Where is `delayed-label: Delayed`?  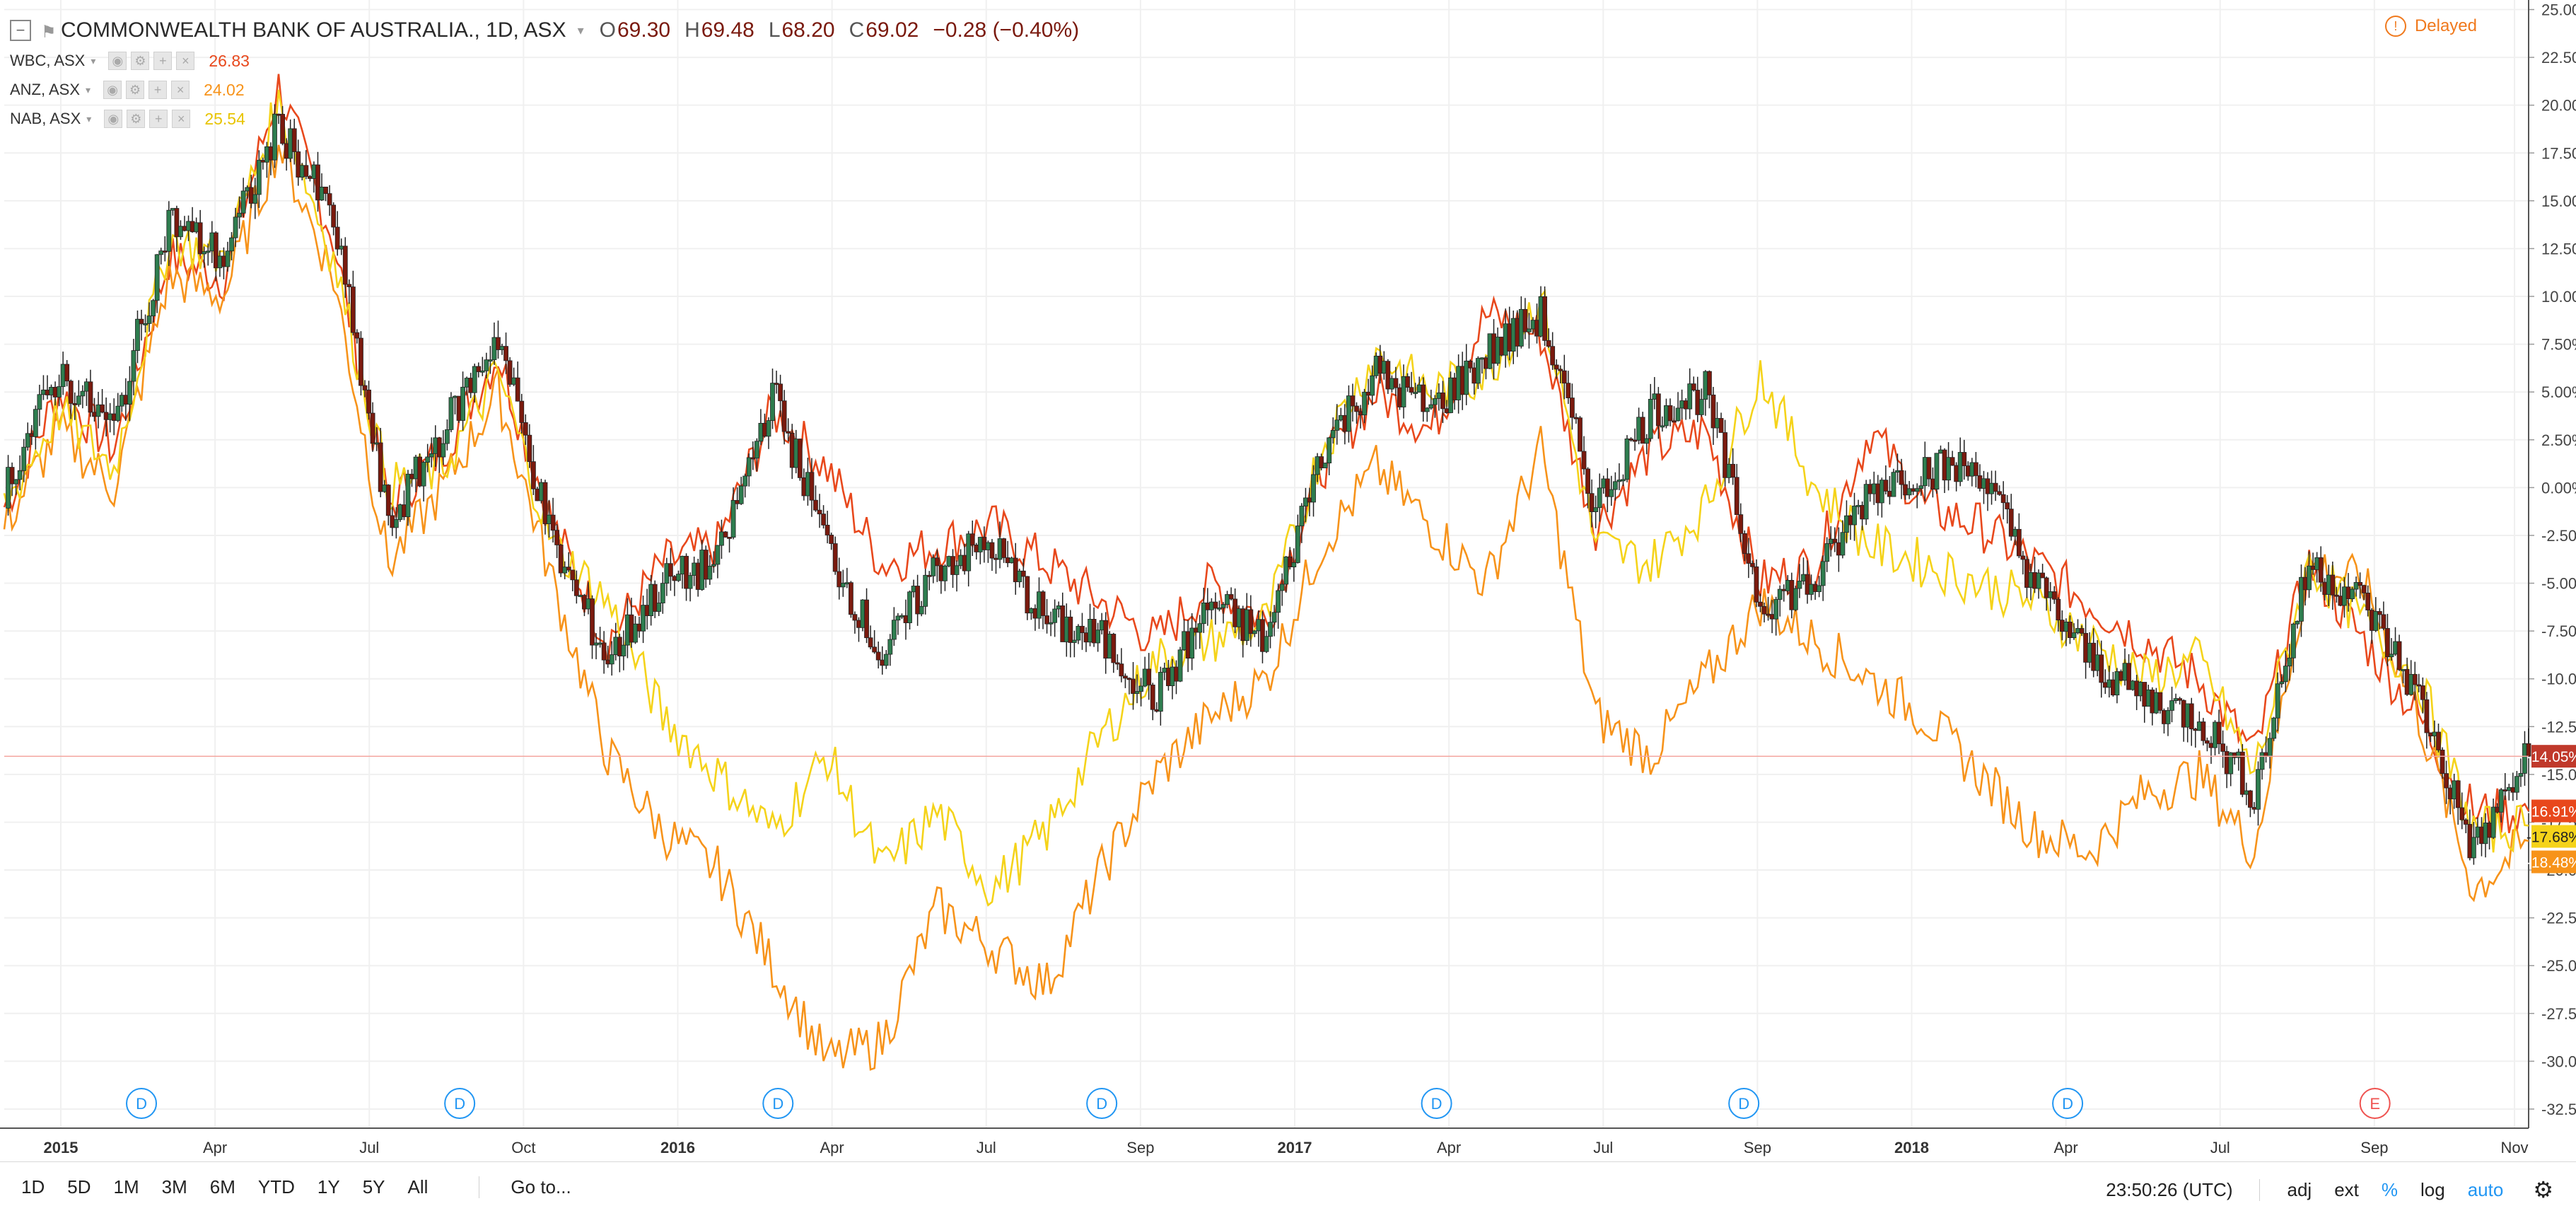
delayed-label: Delayed is located at coordinates (2445, 25).